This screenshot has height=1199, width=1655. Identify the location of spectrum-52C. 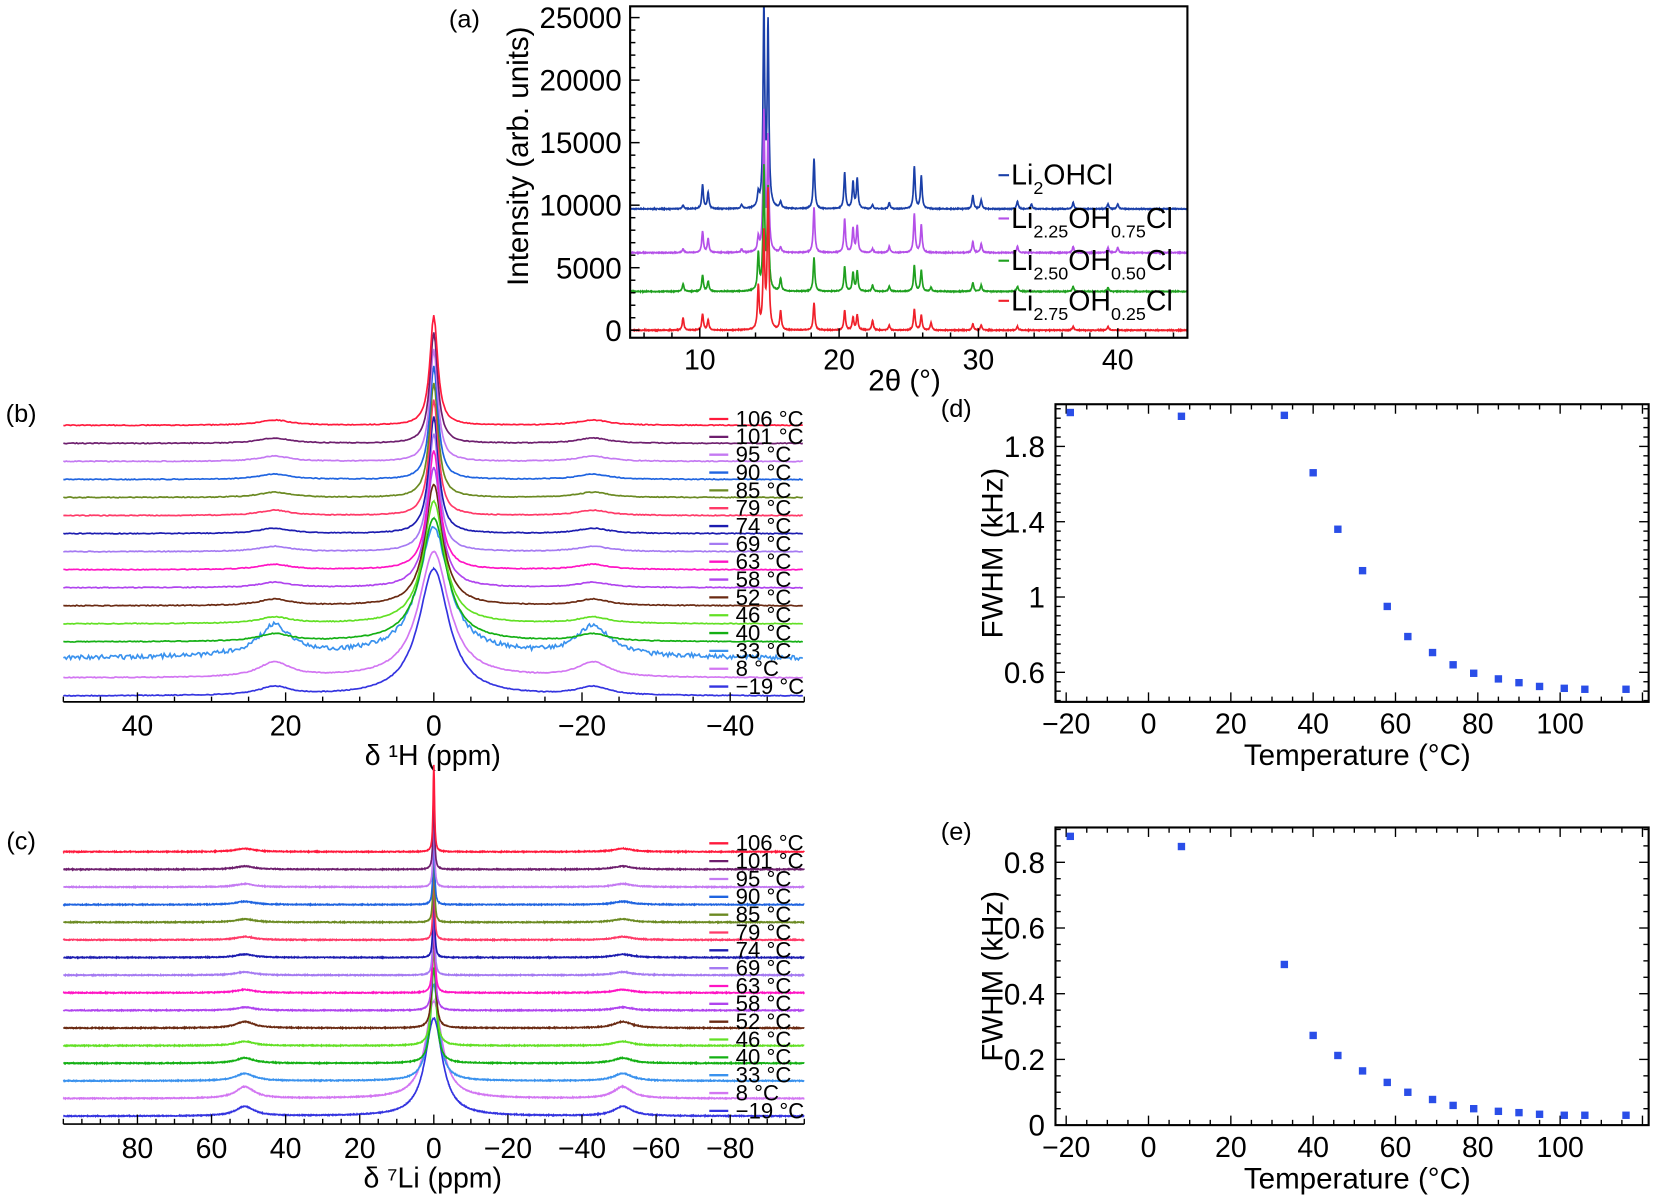
(433, 982).